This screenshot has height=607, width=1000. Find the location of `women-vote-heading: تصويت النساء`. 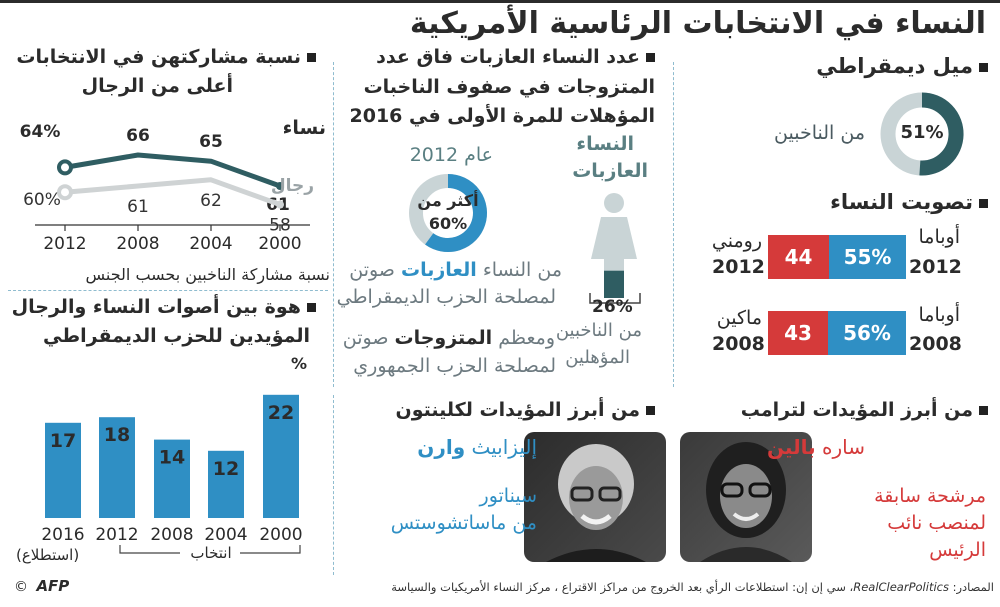

women-vote-heading: تصويت النساء is located at coordinates (909, 202).